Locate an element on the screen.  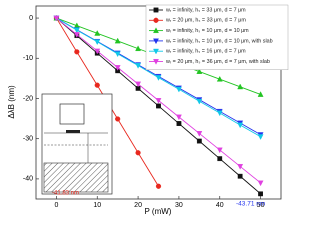
y-tick-label: 0 is located at coordinates (31, 18).